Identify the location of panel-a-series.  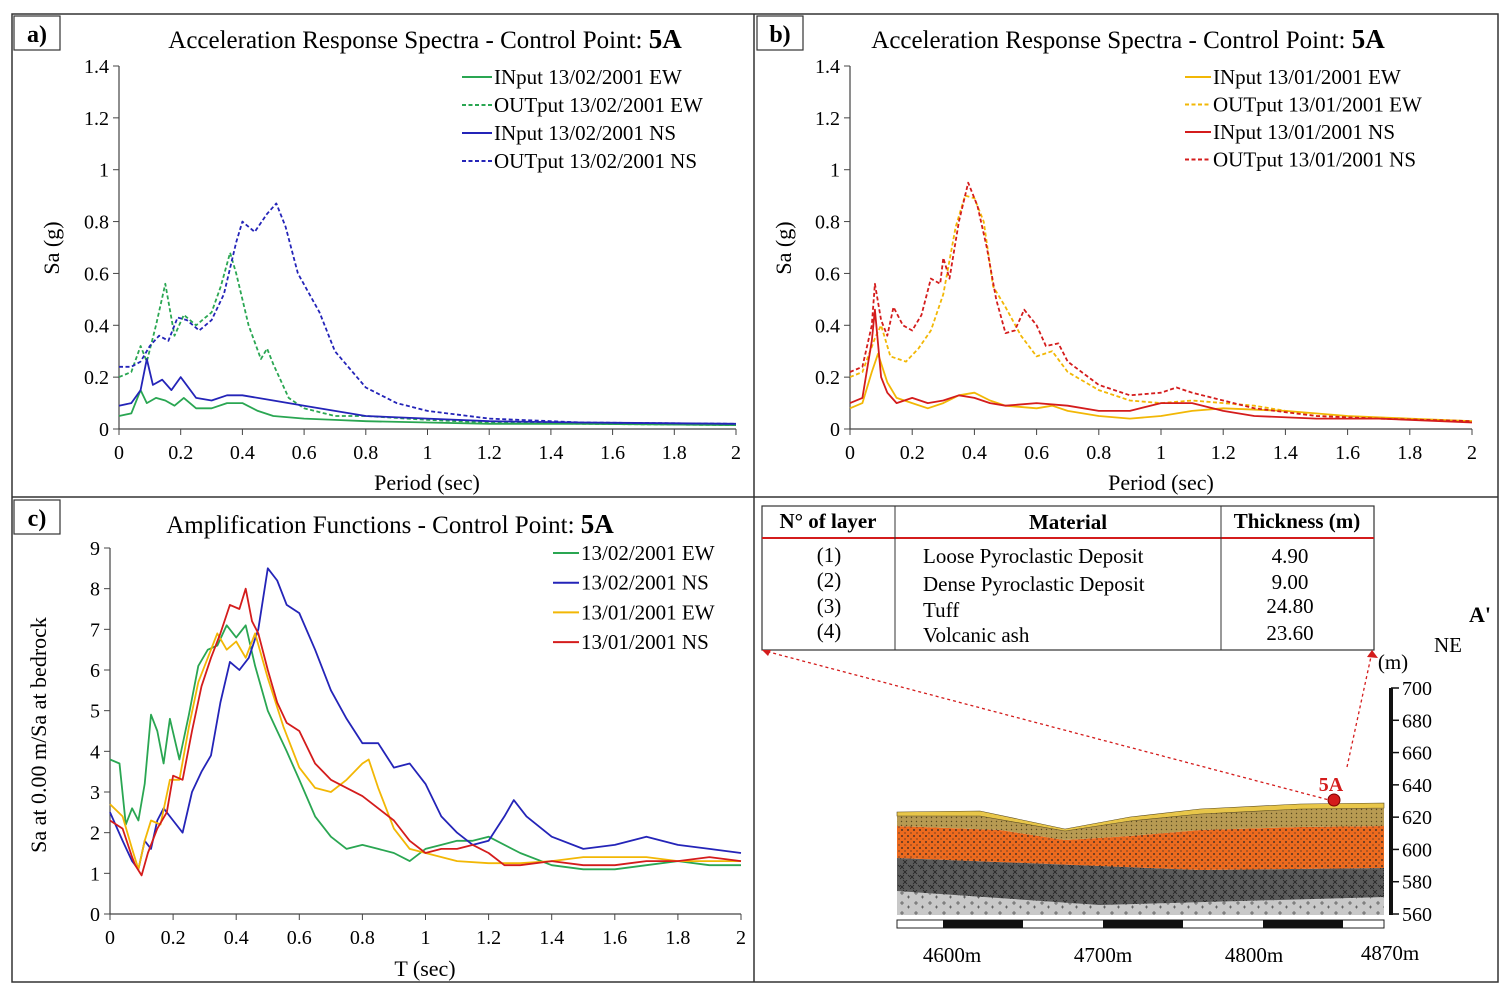
(427, 314).